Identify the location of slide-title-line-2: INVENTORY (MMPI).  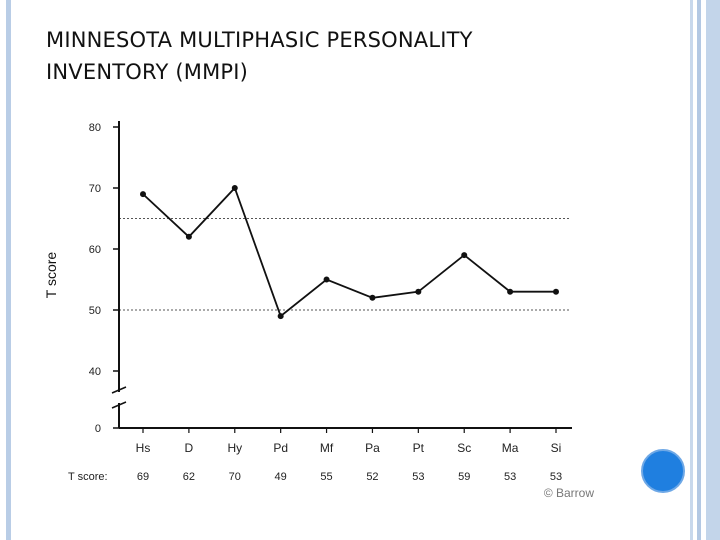
(147, 72).